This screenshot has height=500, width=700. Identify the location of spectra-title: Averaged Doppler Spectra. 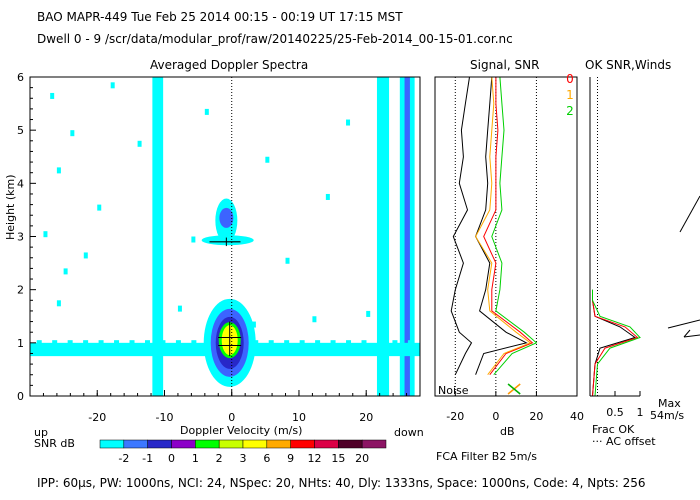
(229, 65).